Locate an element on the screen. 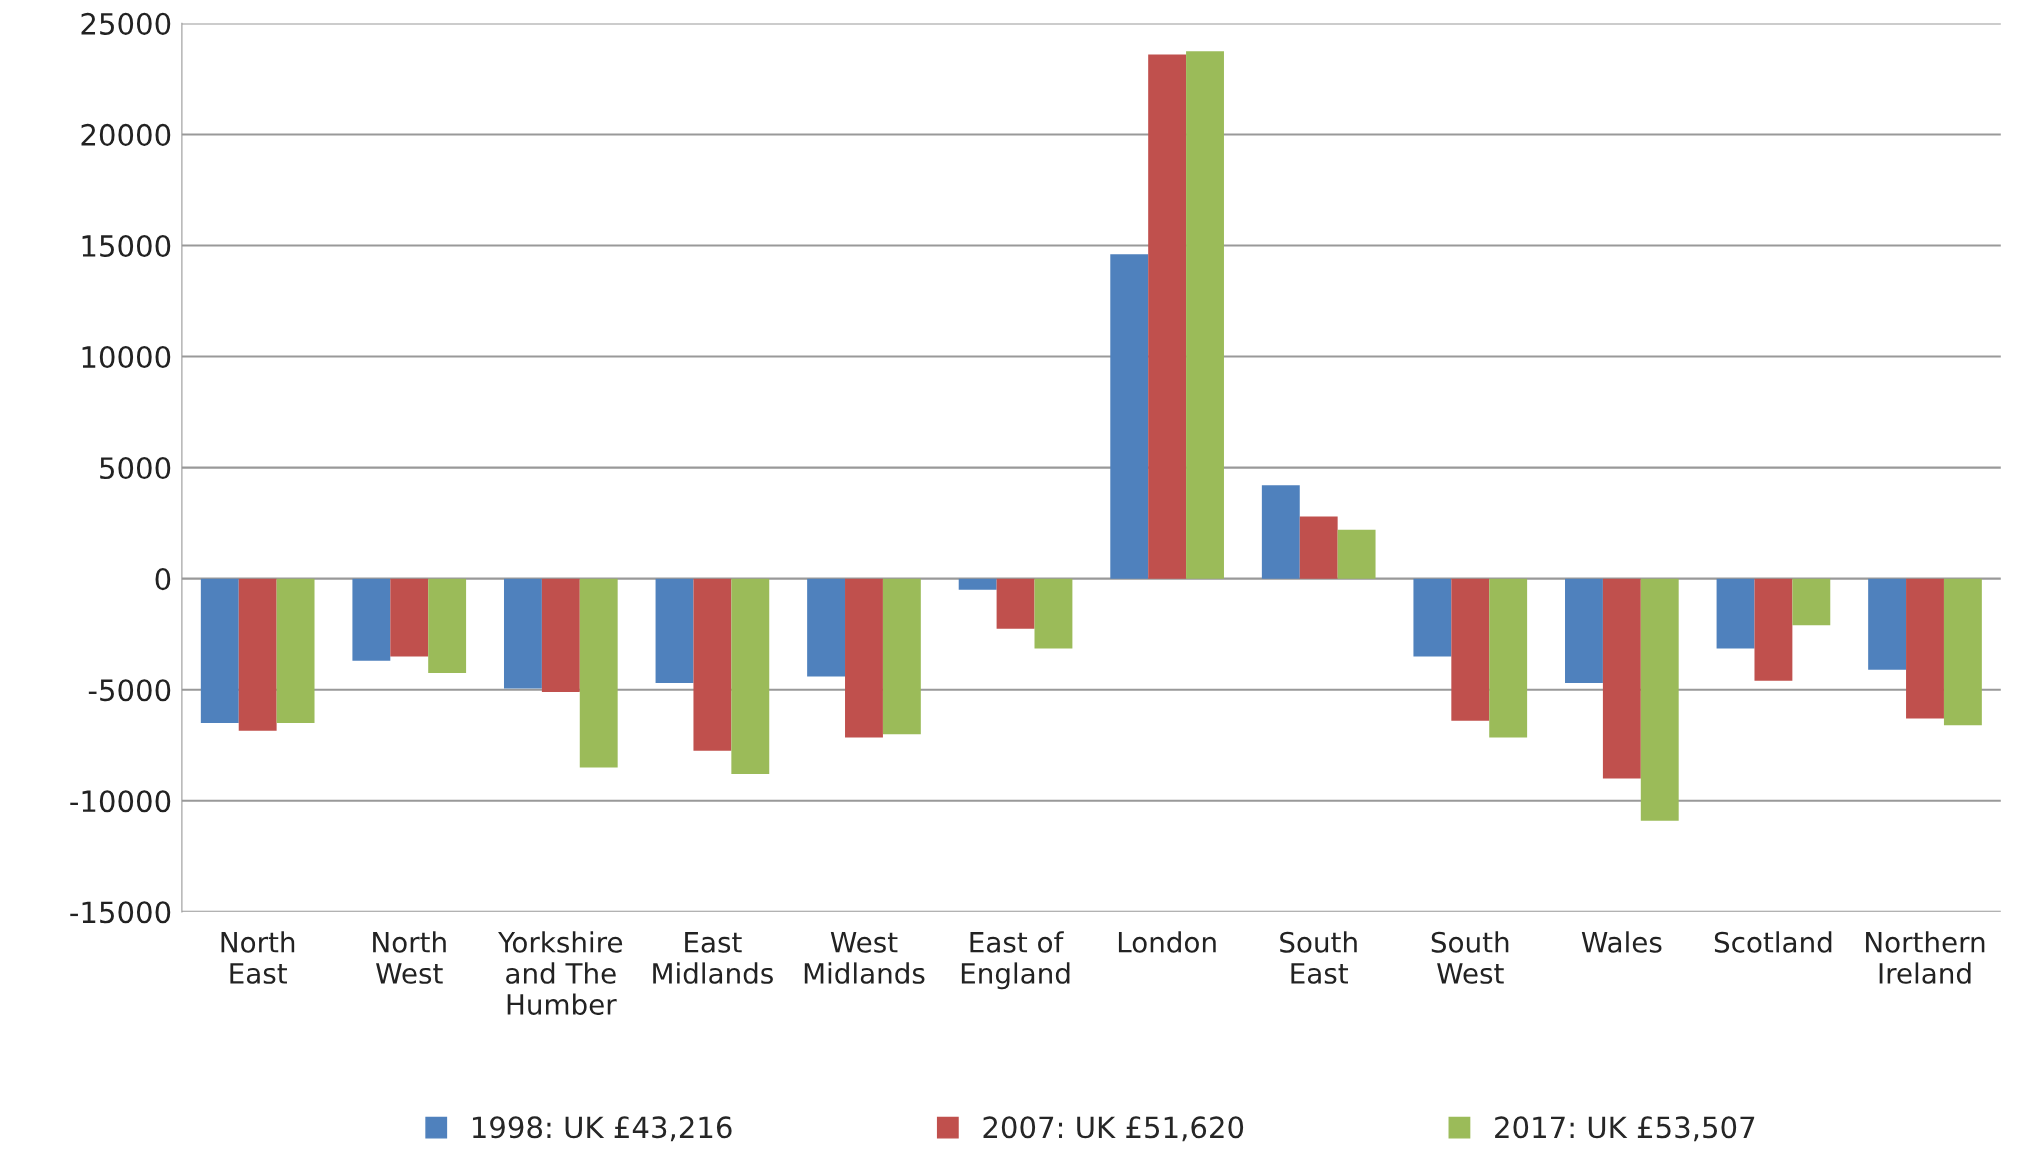  x-tick-label: Wales is located at coordinates (1621, 942).